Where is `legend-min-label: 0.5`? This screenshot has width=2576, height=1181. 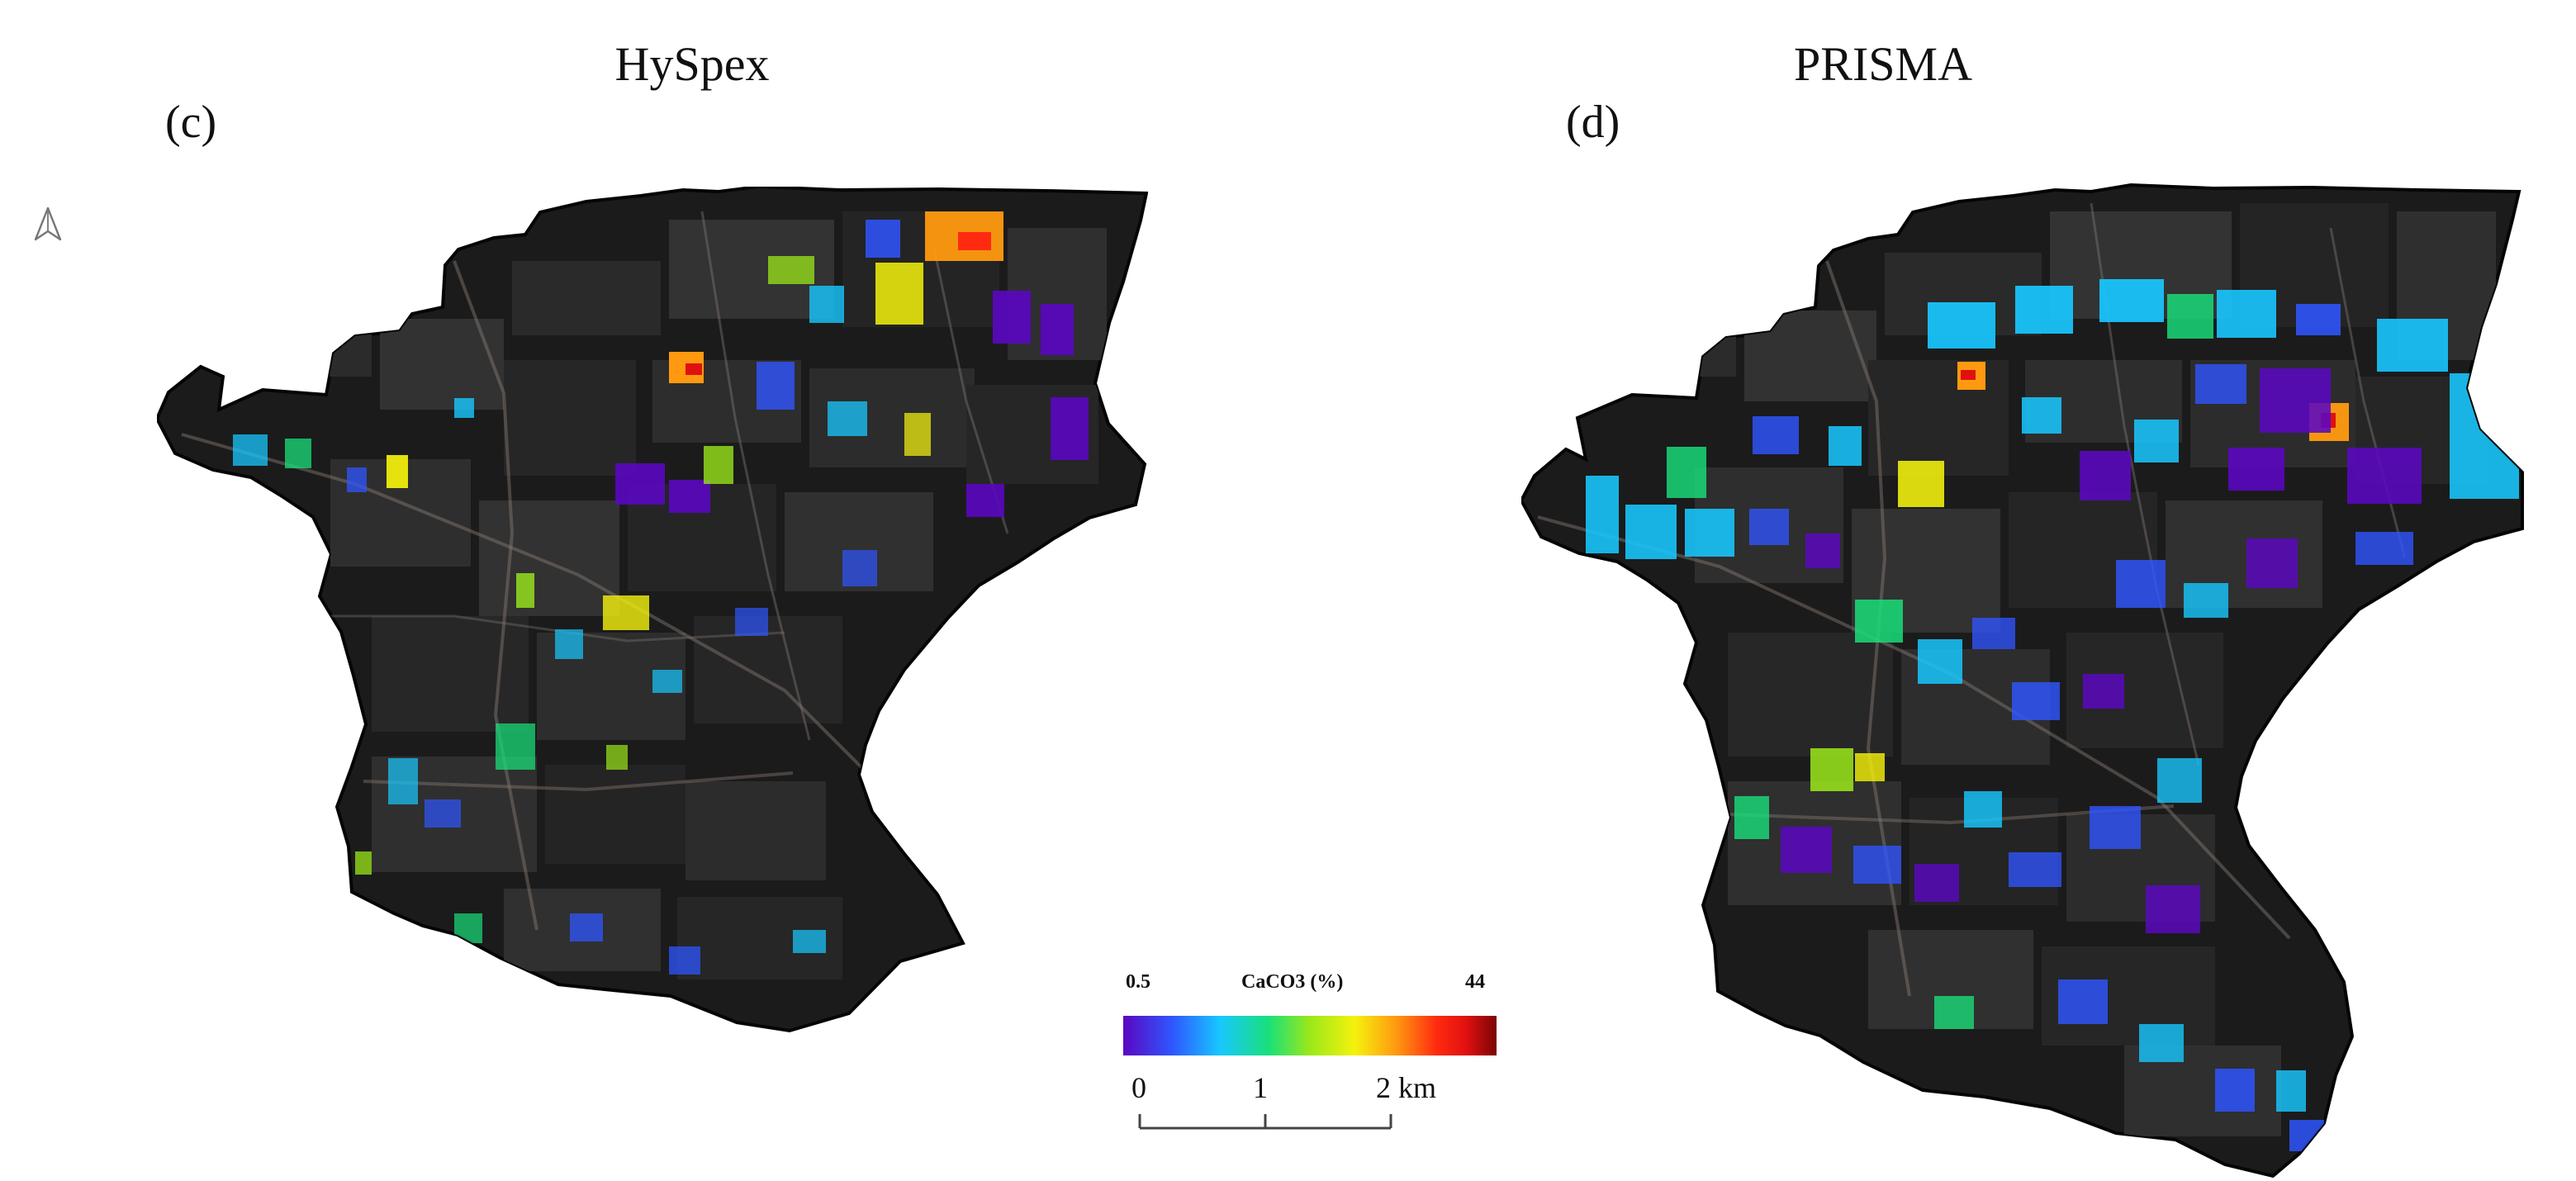
legend-min-label: 0.5 is located at coordinates (1138, 982).